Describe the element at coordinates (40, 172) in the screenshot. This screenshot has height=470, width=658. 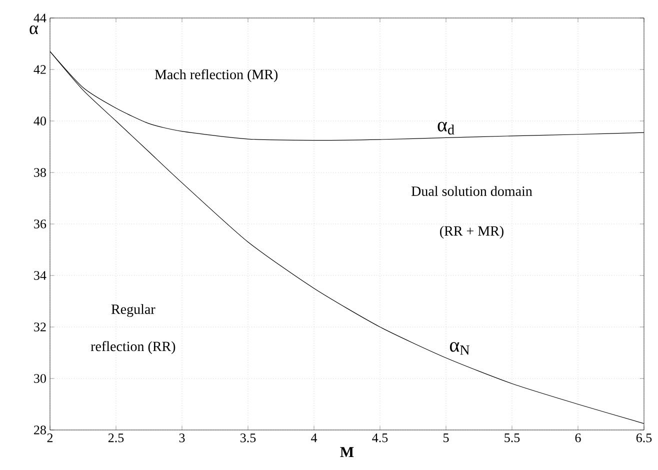
I see `y-tick-label: 38` at that location.